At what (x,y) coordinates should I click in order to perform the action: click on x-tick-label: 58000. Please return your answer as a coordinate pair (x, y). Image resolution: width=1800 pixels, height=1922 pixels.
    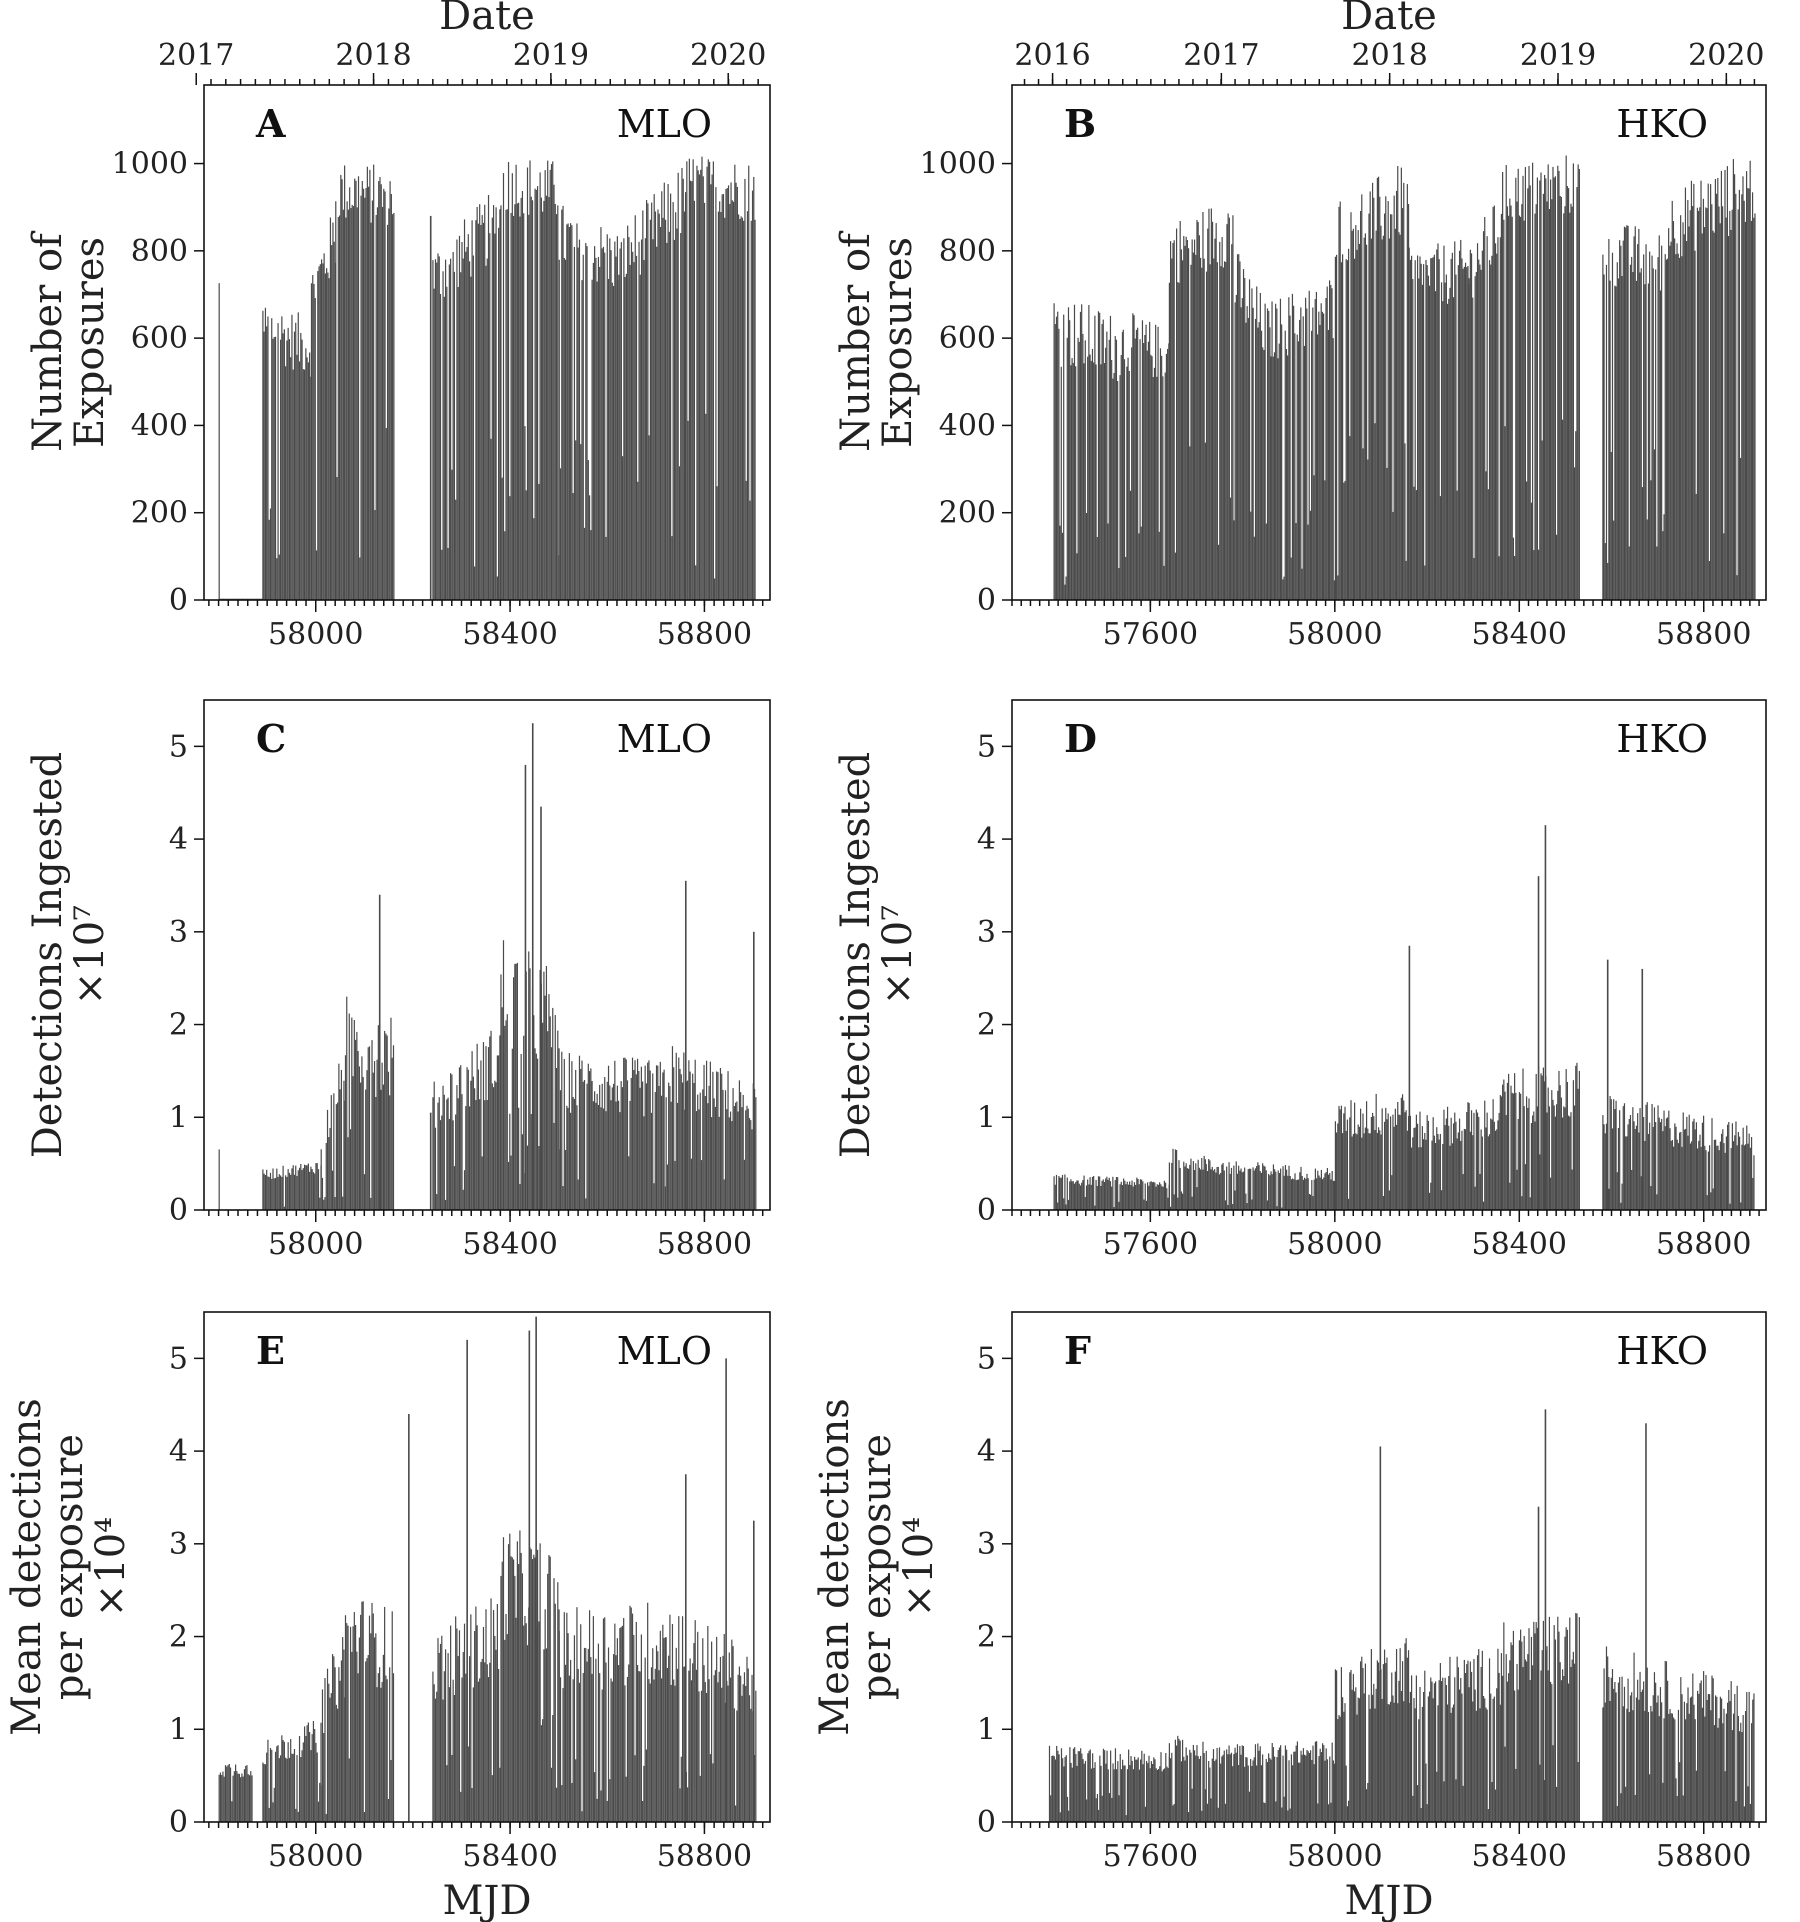
    Looking at the image, I should click on (315, 1244).